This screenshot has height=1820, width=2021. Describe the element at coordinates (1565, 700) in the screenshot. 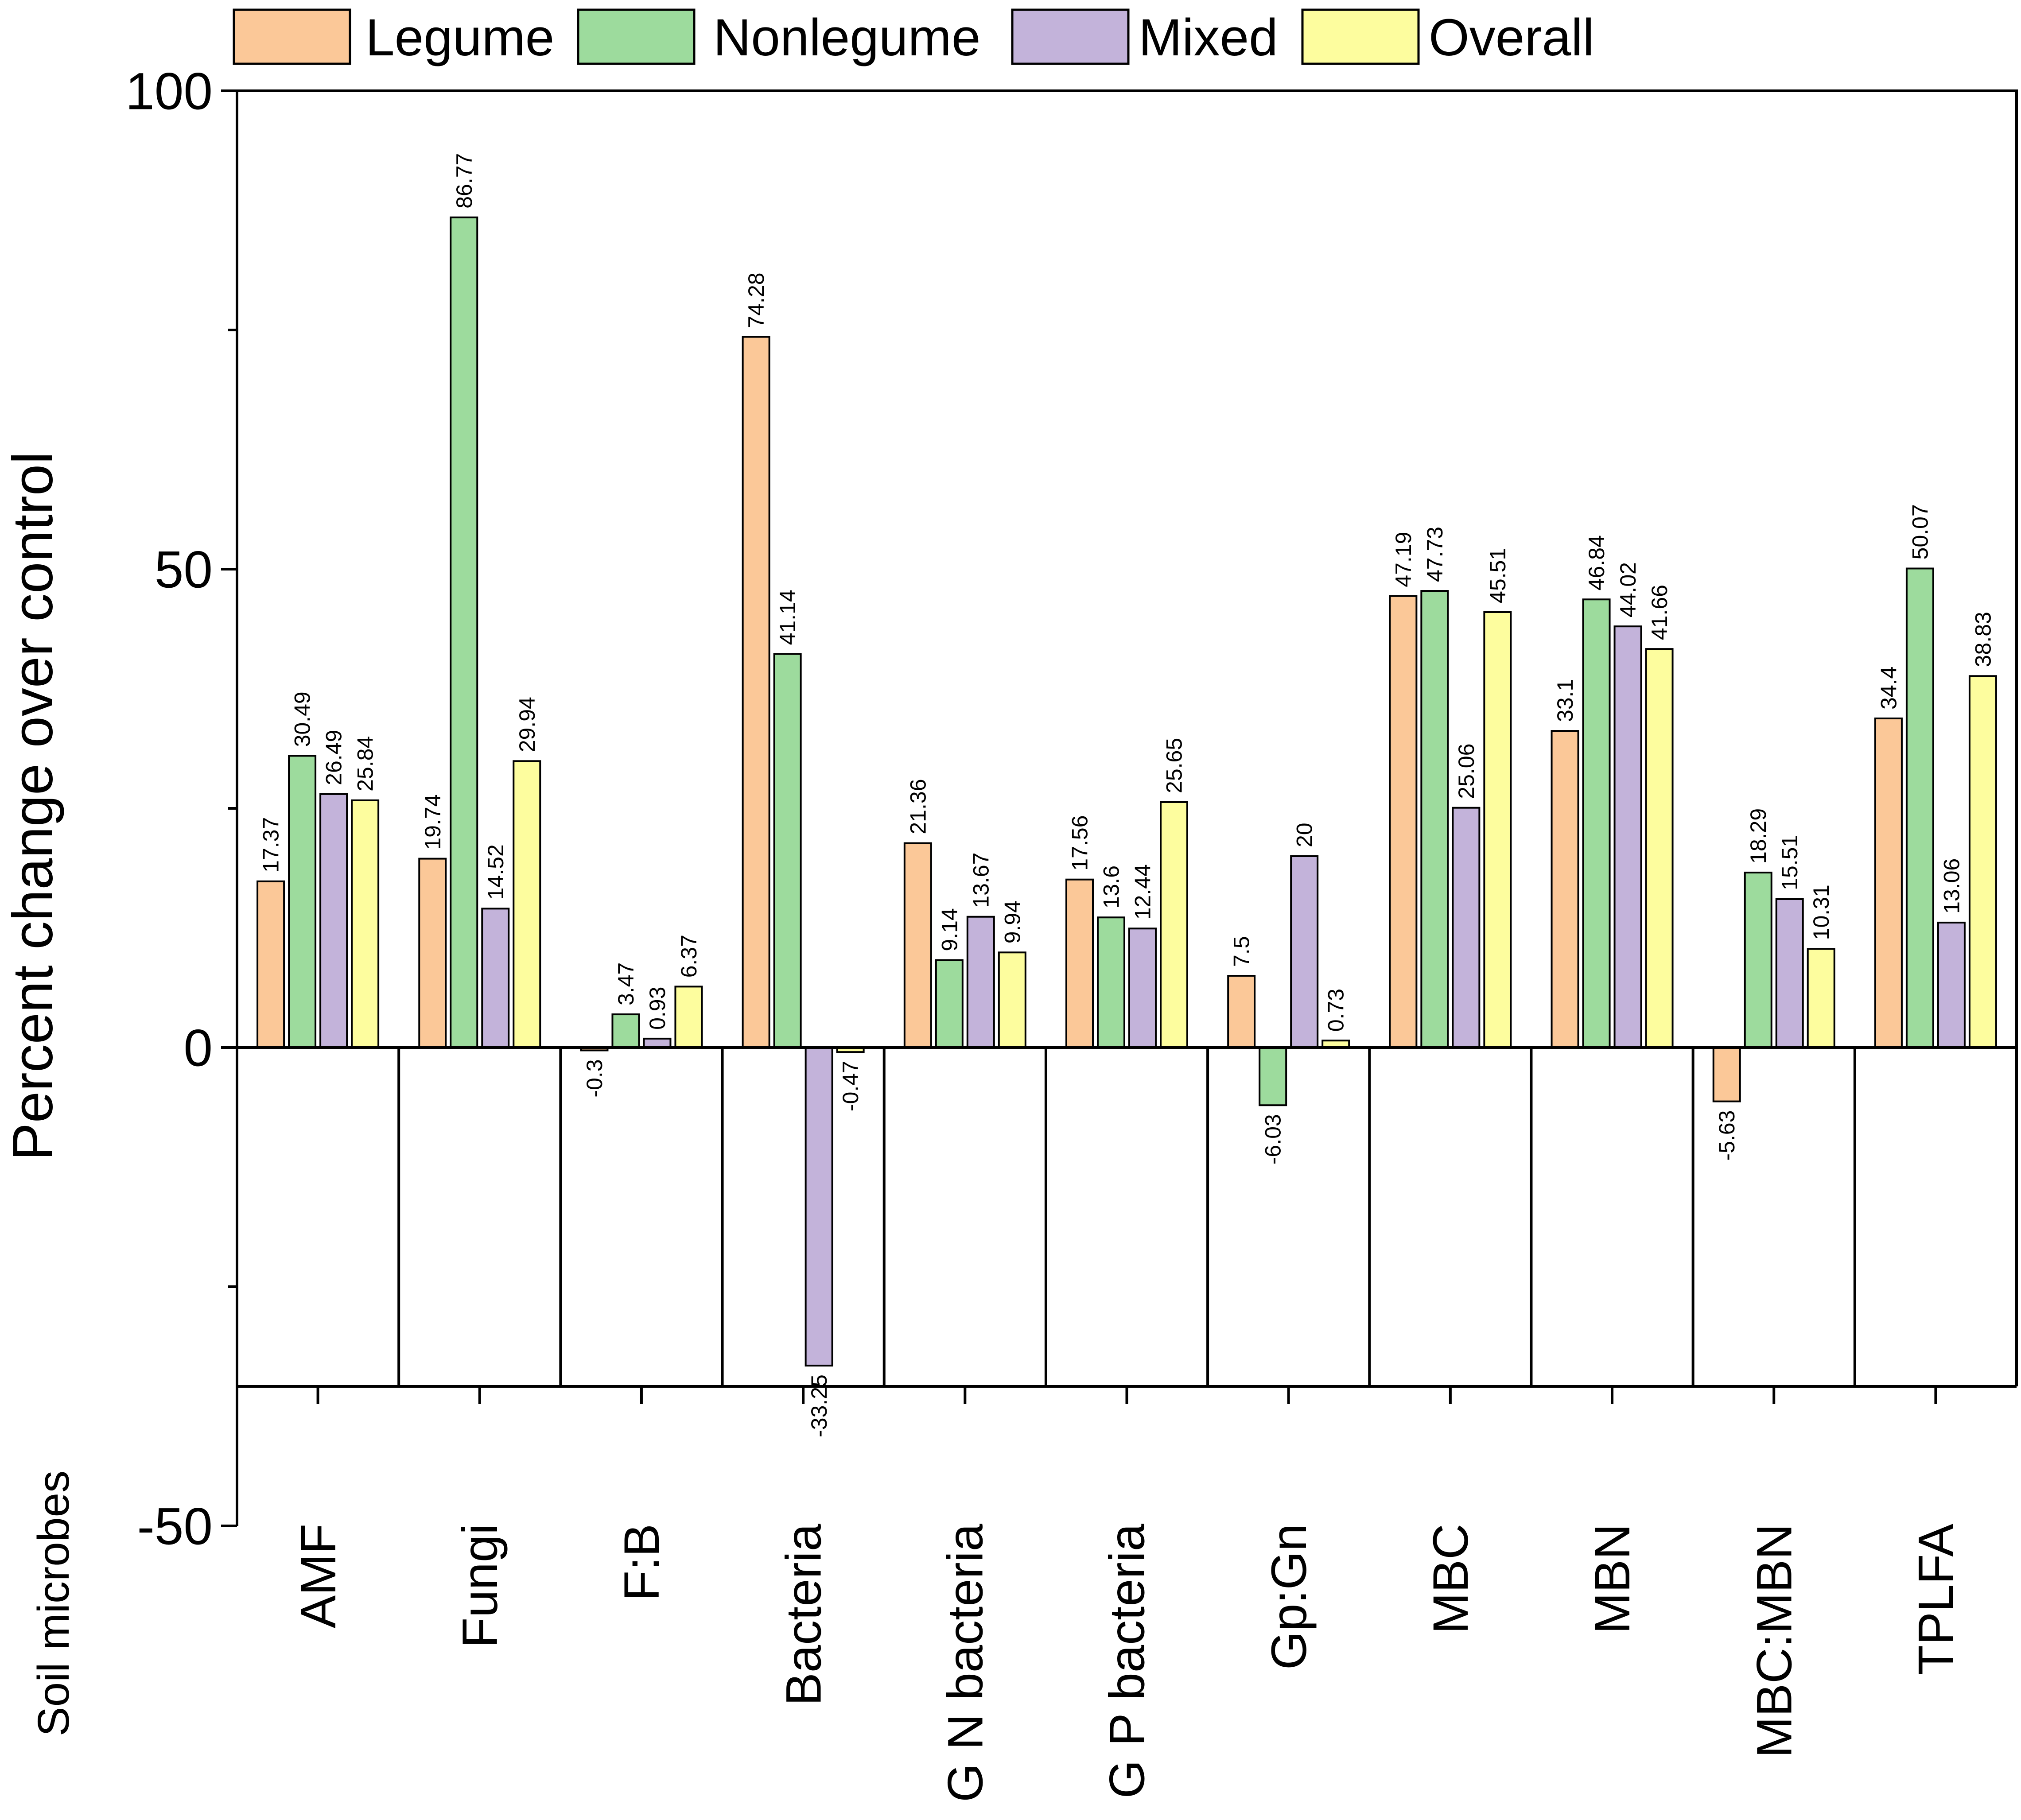

I see `data-label: 33.1` at that location.